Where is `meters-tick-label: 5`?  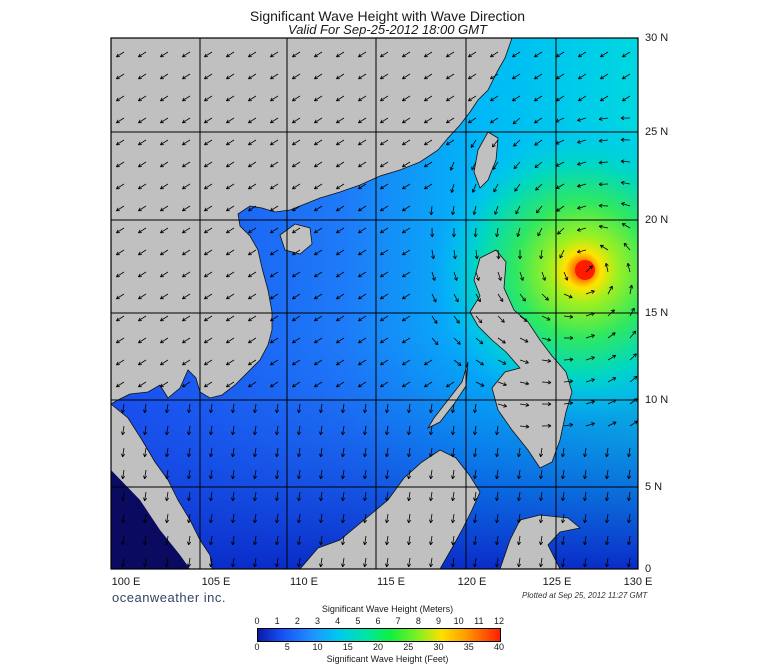 meters-tick-label: 5 is located at coordinates (358, 621).